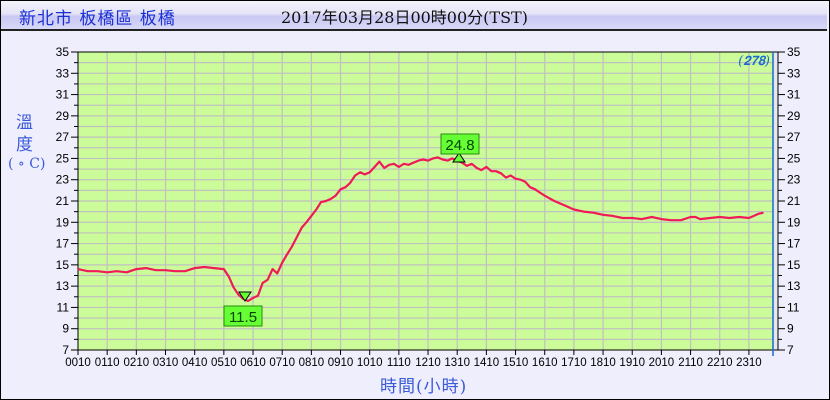 The height and width of the screenshot is (400, 830). Describe the element at coordinates (312, 363) in the screenshot. I see `svg-text: 0810` at that location.